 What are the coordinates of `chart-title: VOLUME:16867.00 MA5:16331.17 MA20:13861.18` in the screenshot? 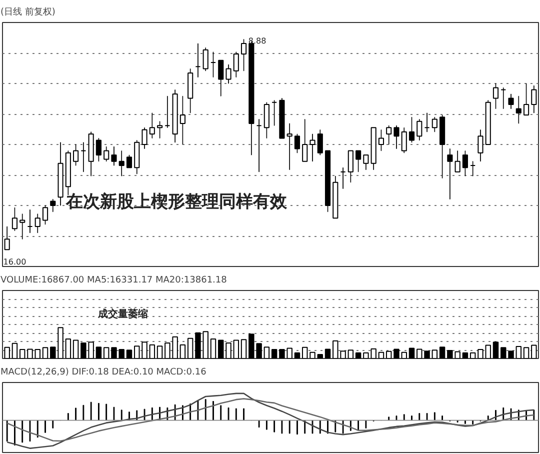 It's located at (114, 281).